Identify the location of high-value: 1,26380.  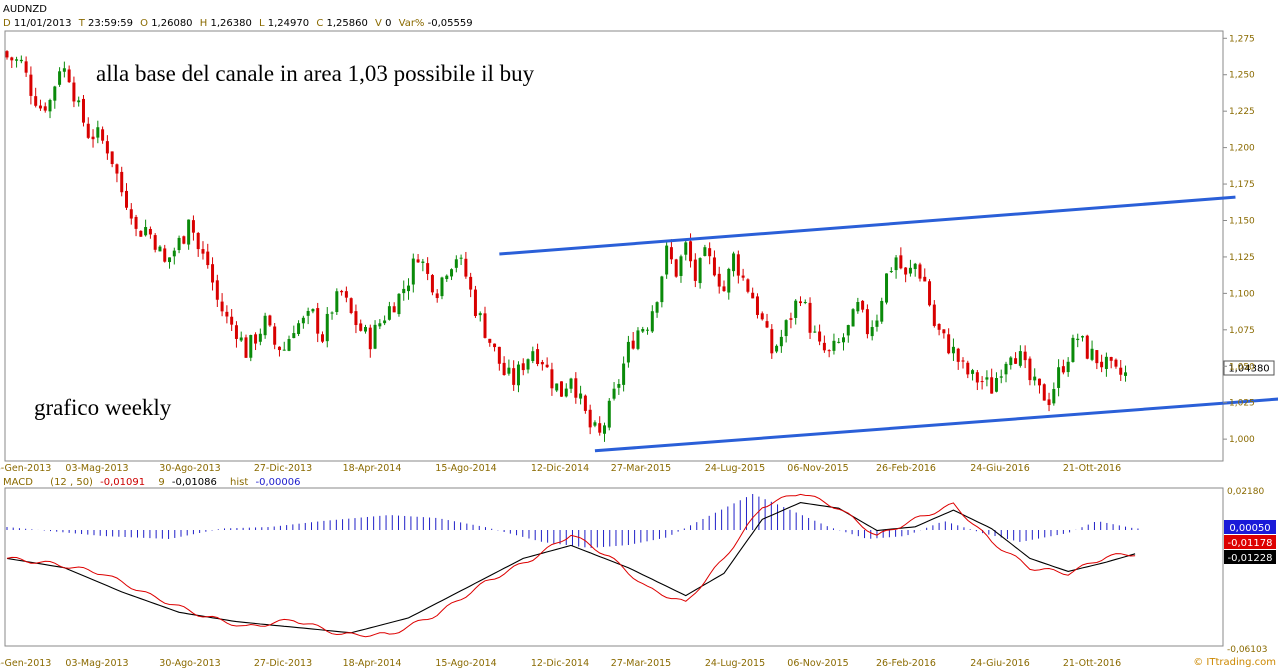
(230, 23).